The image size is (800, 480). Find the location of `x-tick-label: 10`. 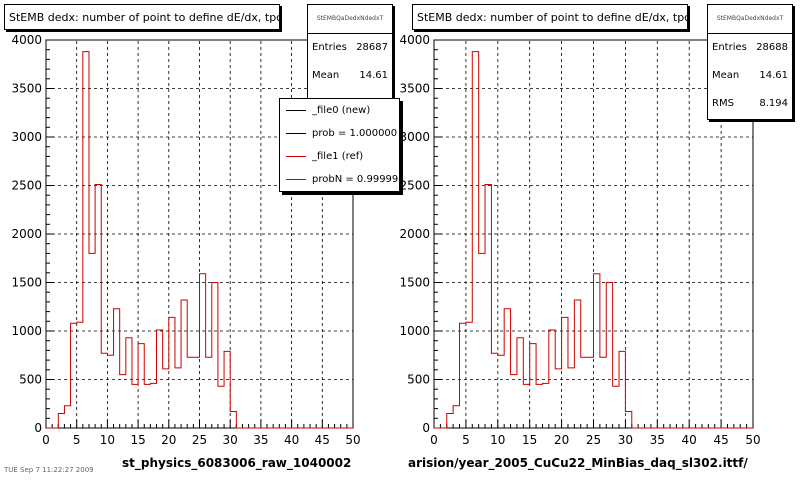

x-tick-label: 10 is located at coordinates (107, 440).